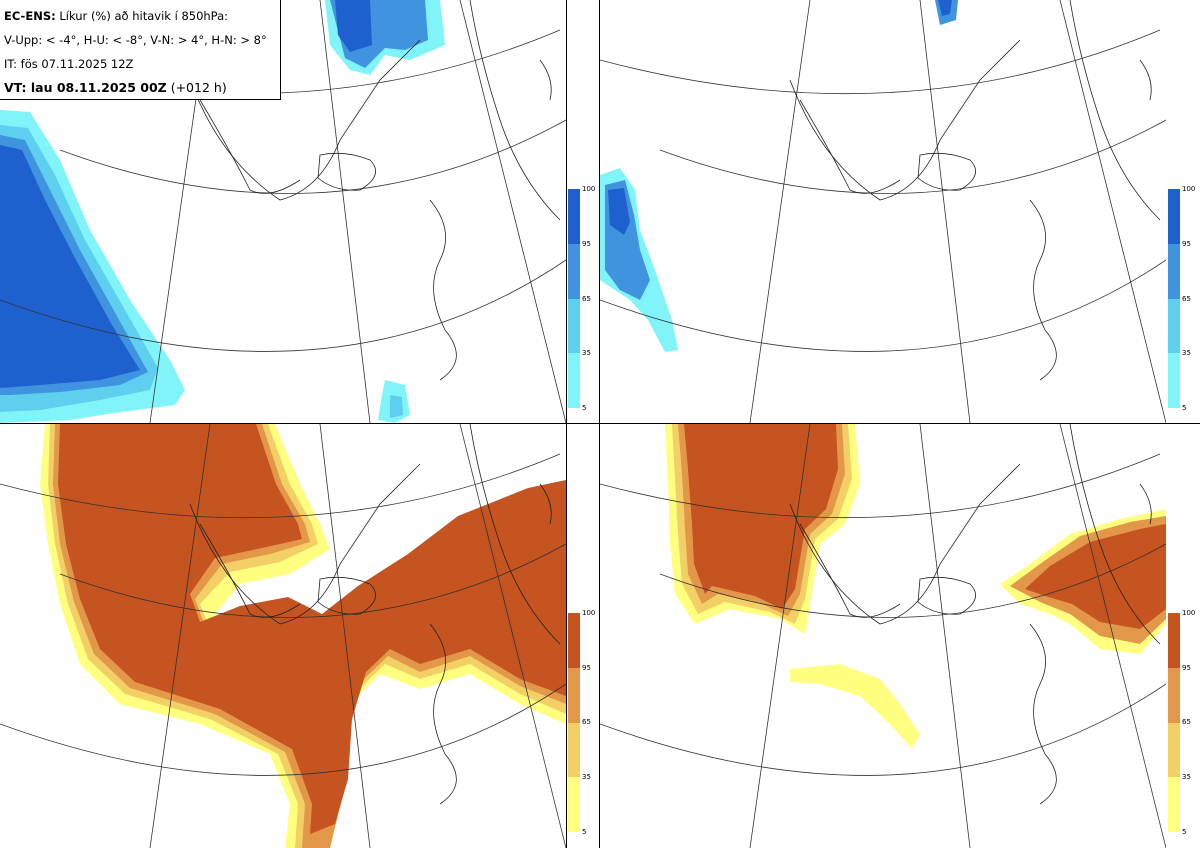 The width and height of the screenshot is (1200, 848). Describe the element at coordinates (975, 614) in the screenshot. I see `coastline-h-n` at that location.